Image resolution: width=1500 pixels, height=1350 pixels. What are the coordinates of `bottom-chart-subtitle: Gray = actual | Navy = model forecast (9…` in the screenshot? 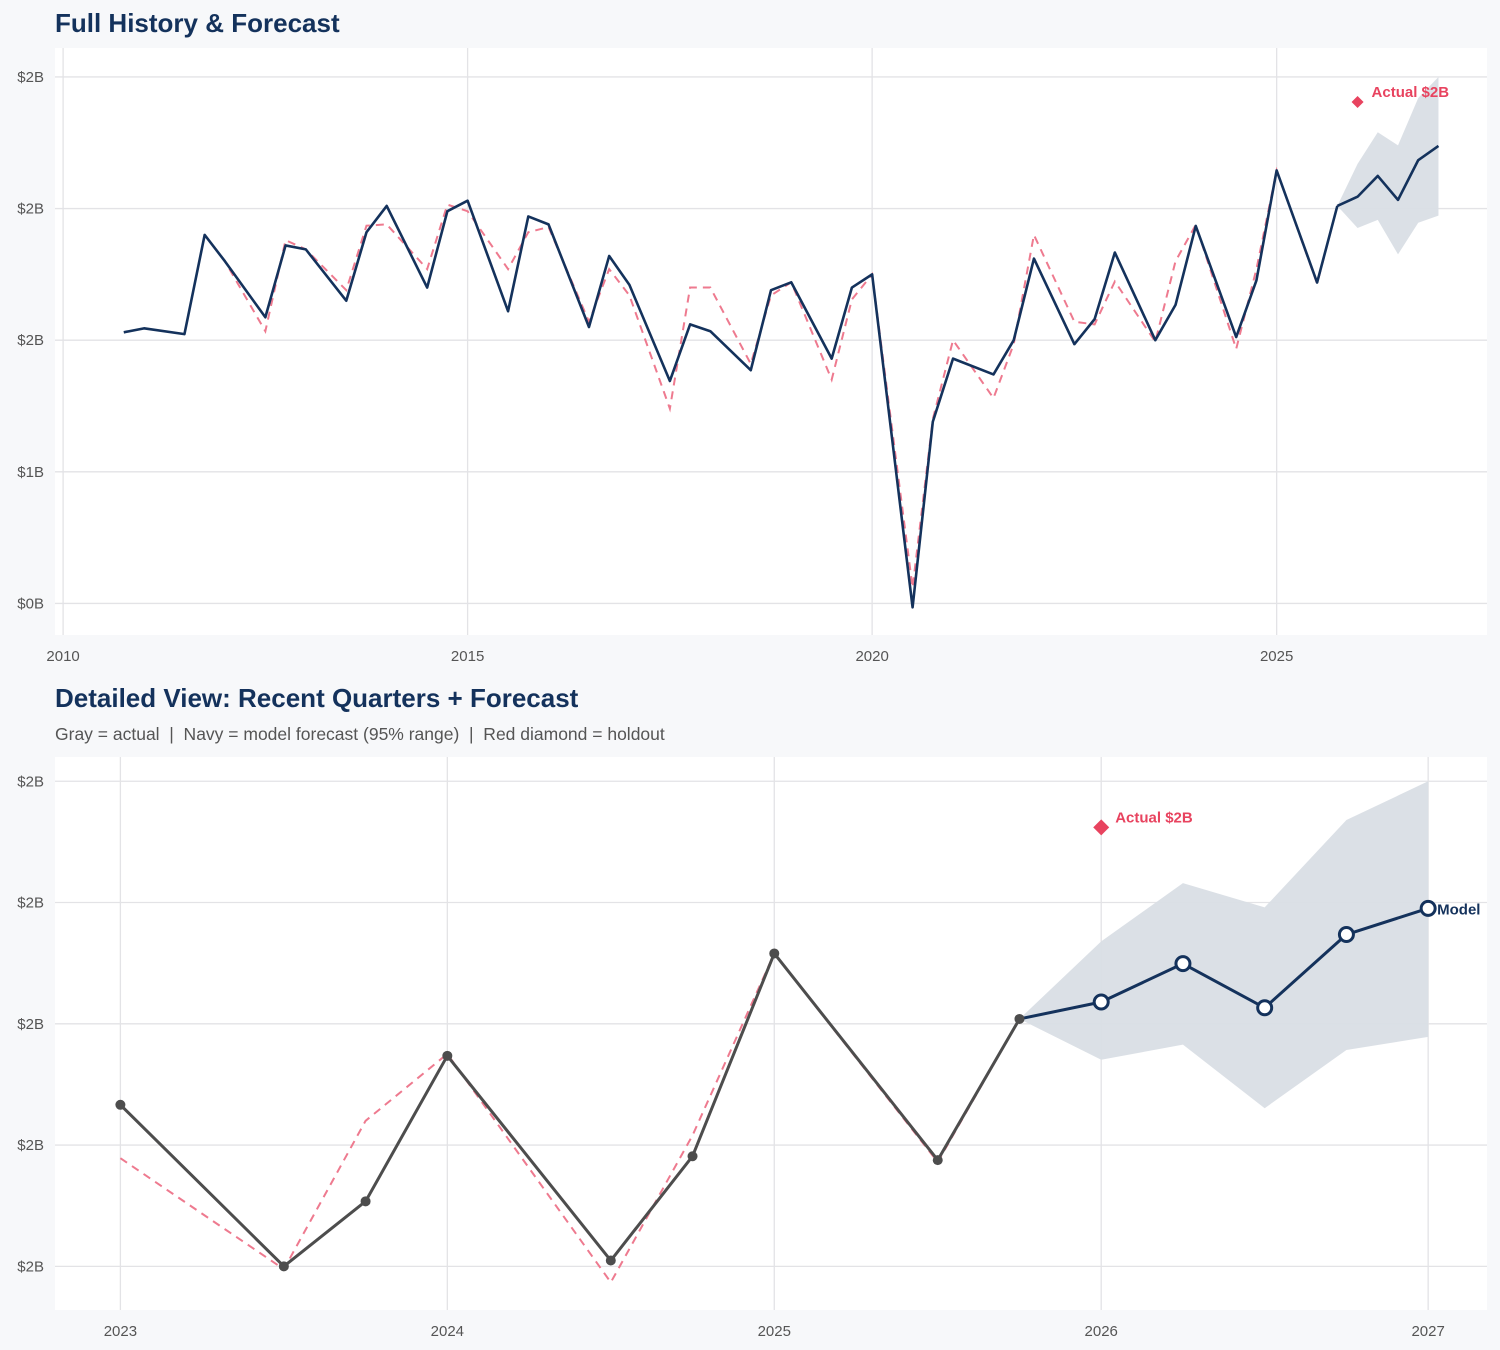 It's located at (360, 734).